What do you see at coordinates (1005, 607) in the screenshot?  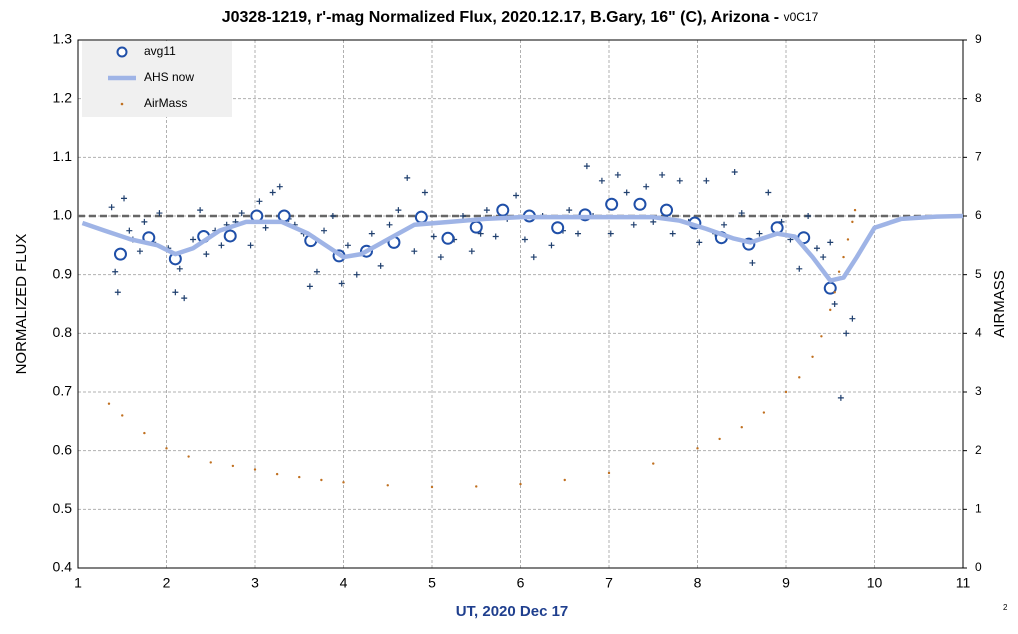 I see `footnote: 2` at bounding box center [1005, 607].